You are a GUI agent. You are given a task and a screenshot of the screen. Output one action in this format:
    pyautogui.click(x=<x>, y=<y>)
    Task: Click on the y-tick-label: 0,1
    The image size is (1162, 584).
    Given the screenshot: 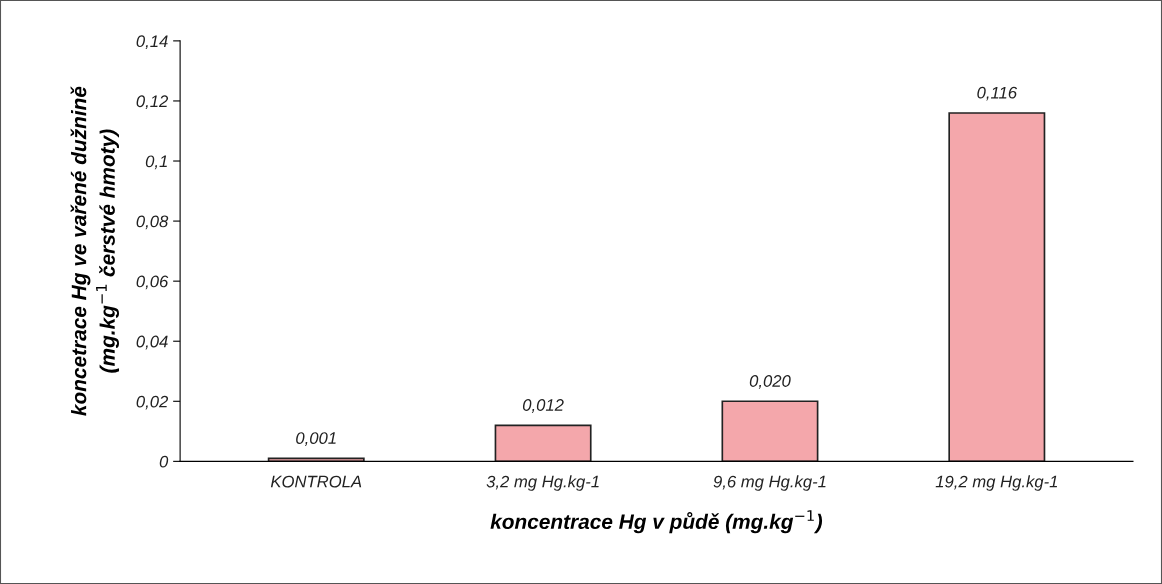 What is the action you would take?
    pyautogui.click(x=156, y=162)
    